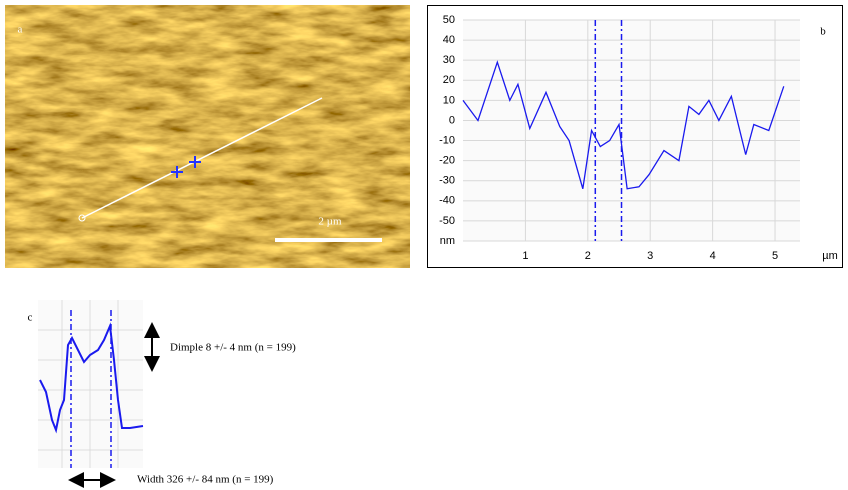 The height and width of the screenshot is (490, 848). I want to click on y-tick-label: -10, so click(447, 140).